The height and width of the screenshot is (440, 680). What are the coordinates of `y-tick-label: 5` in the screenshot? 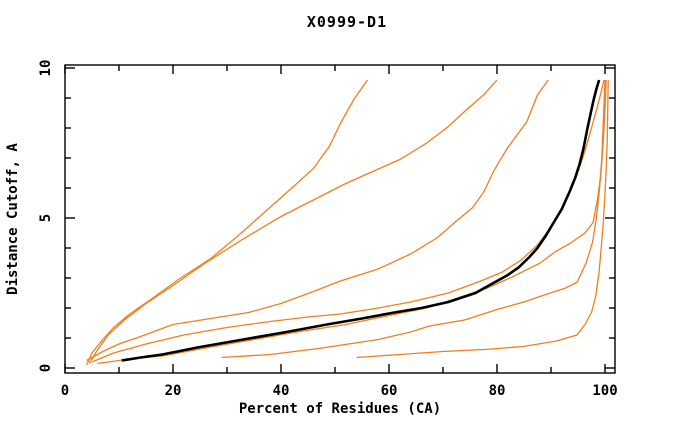 It's located at (46, 218).